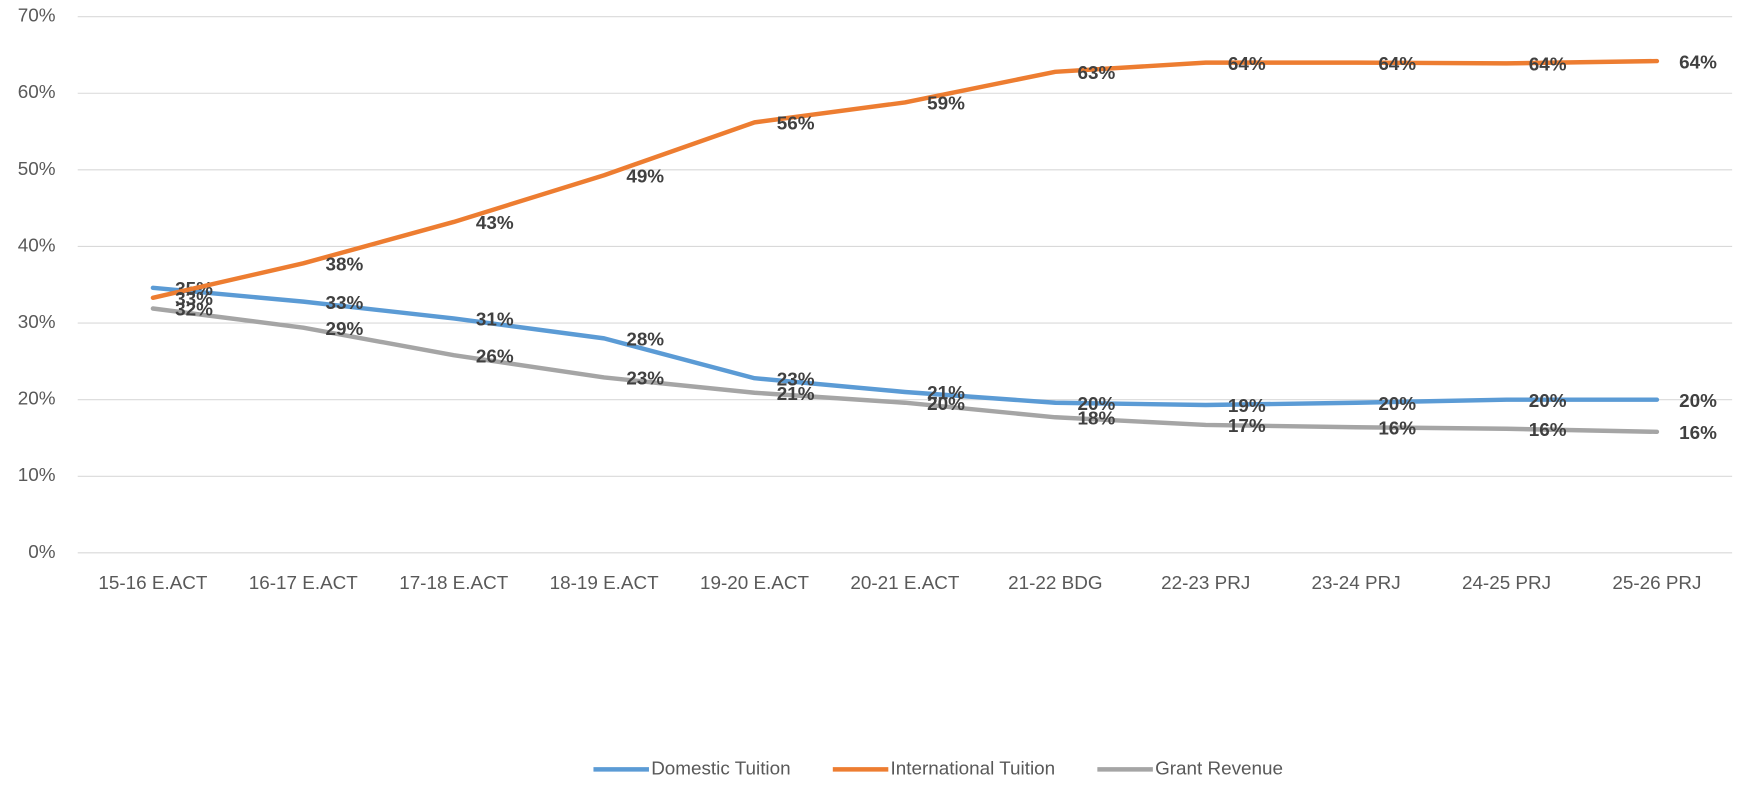 The width and height of the screenshot is (1741, 791). I want to click on data-label: 56%, so click(796, 123).